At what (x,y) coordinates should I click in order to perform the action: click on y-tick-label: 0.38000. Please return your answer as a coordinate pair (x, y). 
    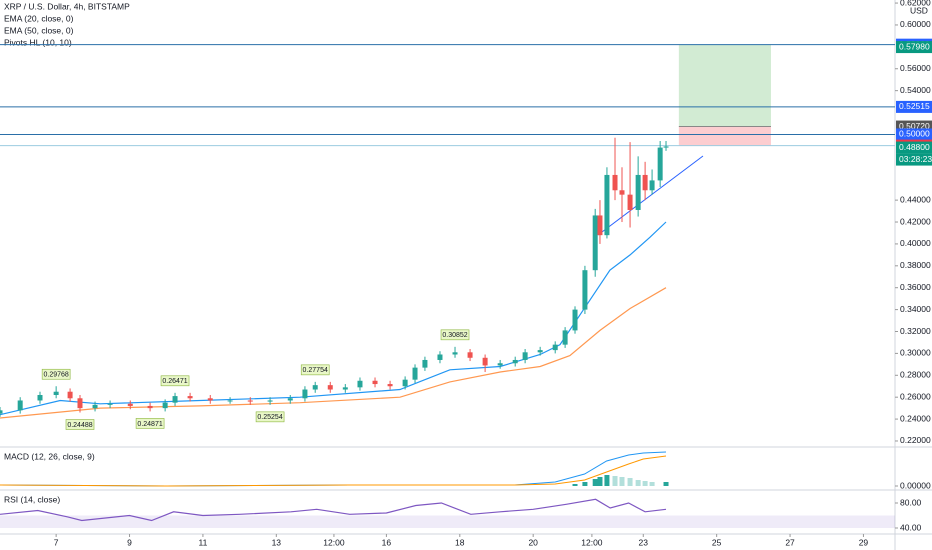
    Looking at the image, I should click on (915, 265).